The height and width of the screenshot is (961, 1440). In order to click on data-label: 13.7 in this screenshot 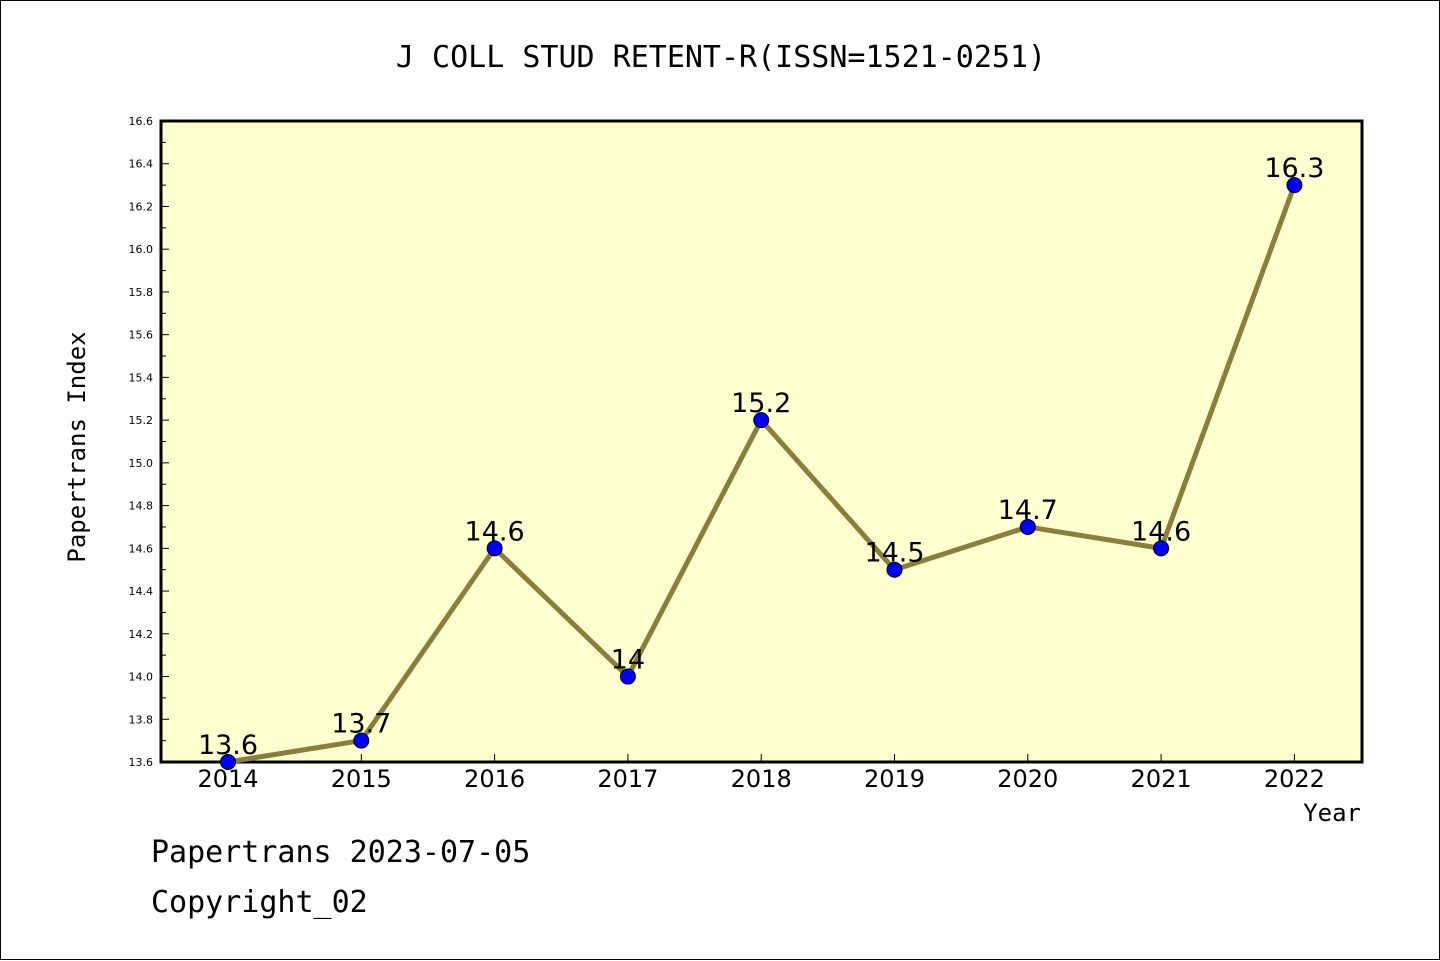, I will do `click(361, 724)`.